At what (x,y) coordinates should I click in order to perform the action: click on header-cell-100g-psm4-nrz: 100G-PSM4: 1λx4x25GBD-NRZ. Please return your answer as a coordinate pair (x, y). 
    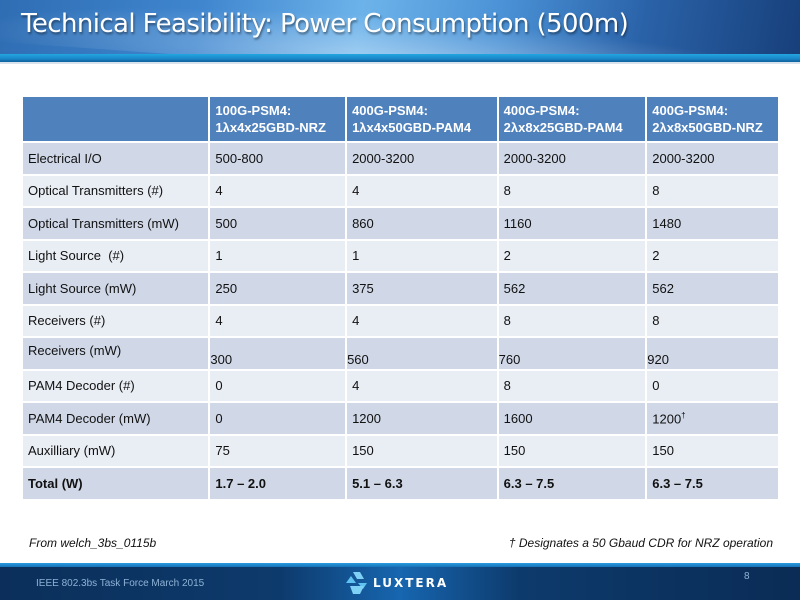
    Looking at the image, I should click on (278, 119).